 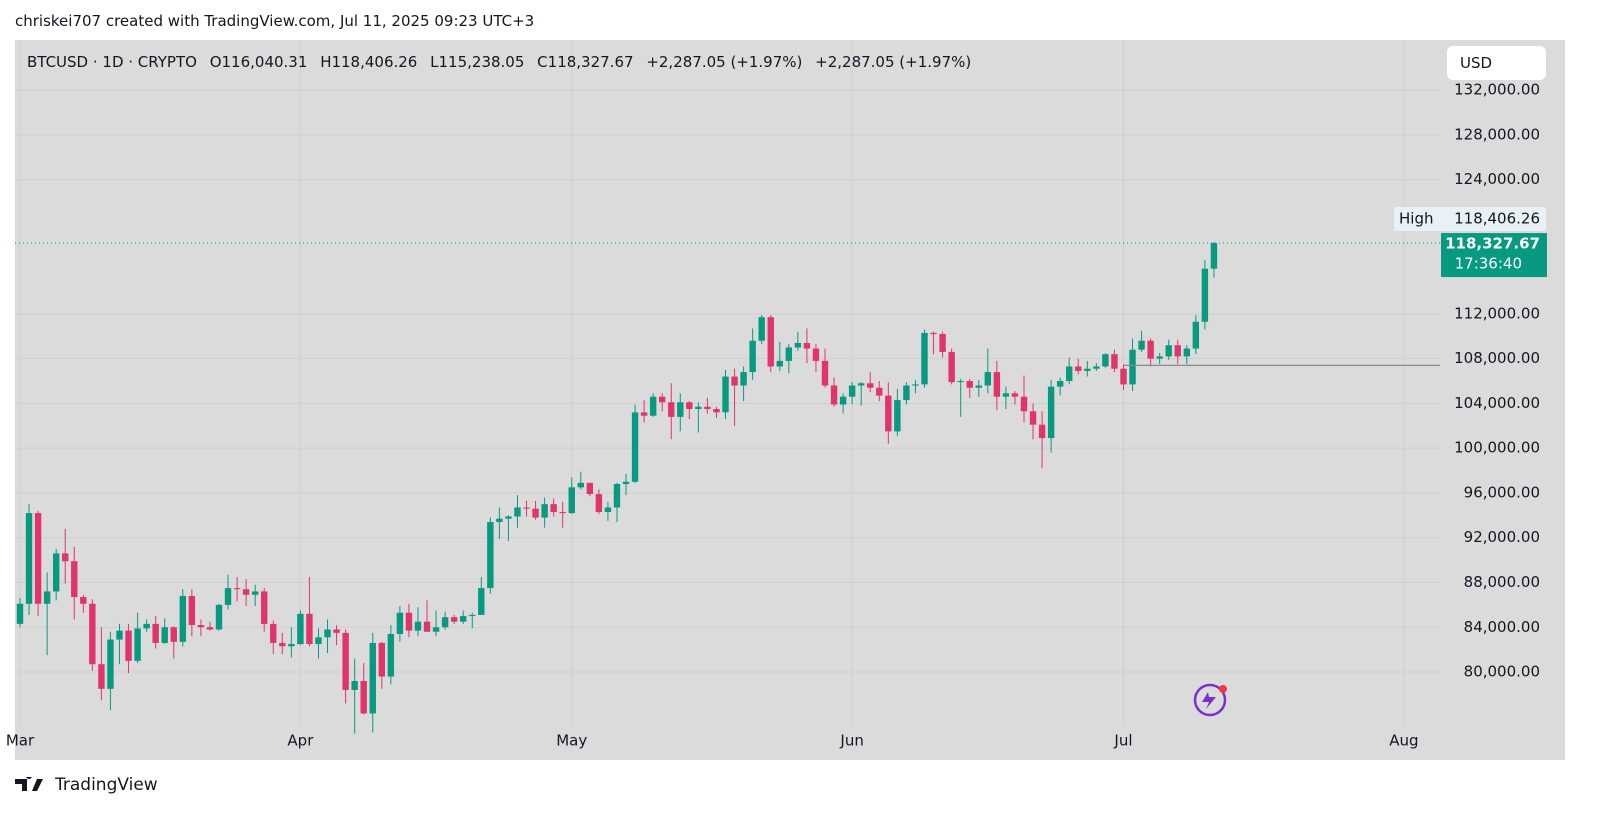 What do you see at coordinates (1497, 448) in the screenshot?
I see `y-tick-label: 100,000.00` at bounding box center [1497, 448].